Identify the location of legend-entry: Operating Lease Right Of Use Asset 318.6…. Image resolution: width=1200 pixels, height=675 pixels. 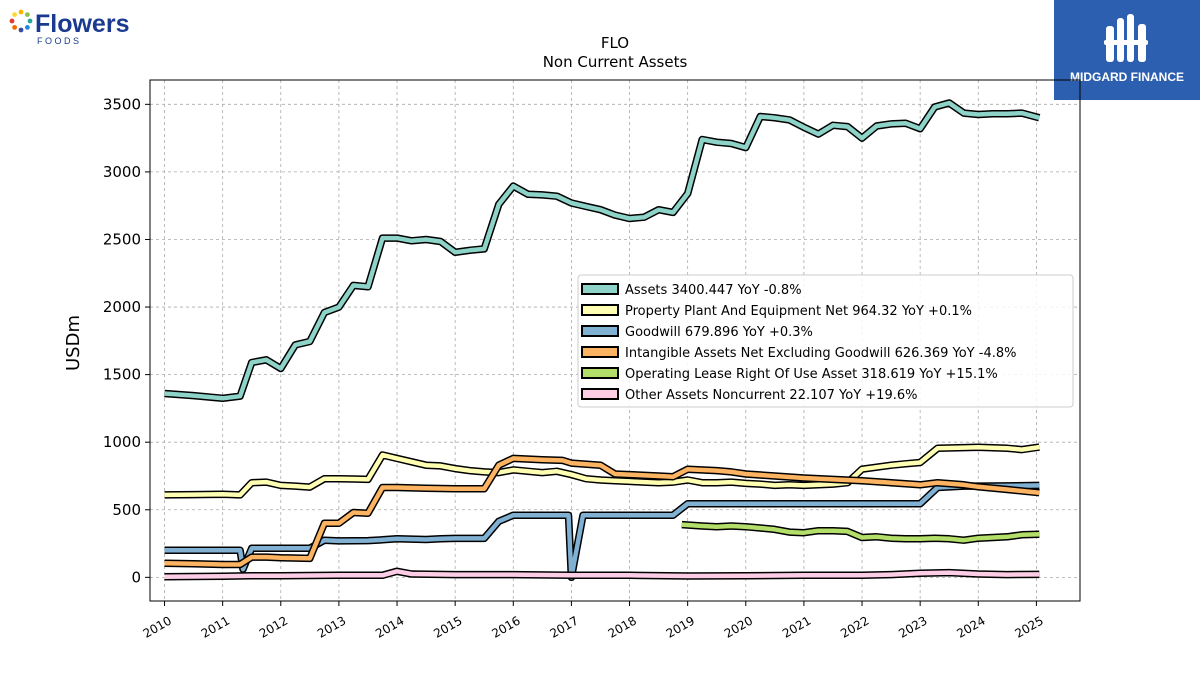
(811, 374).